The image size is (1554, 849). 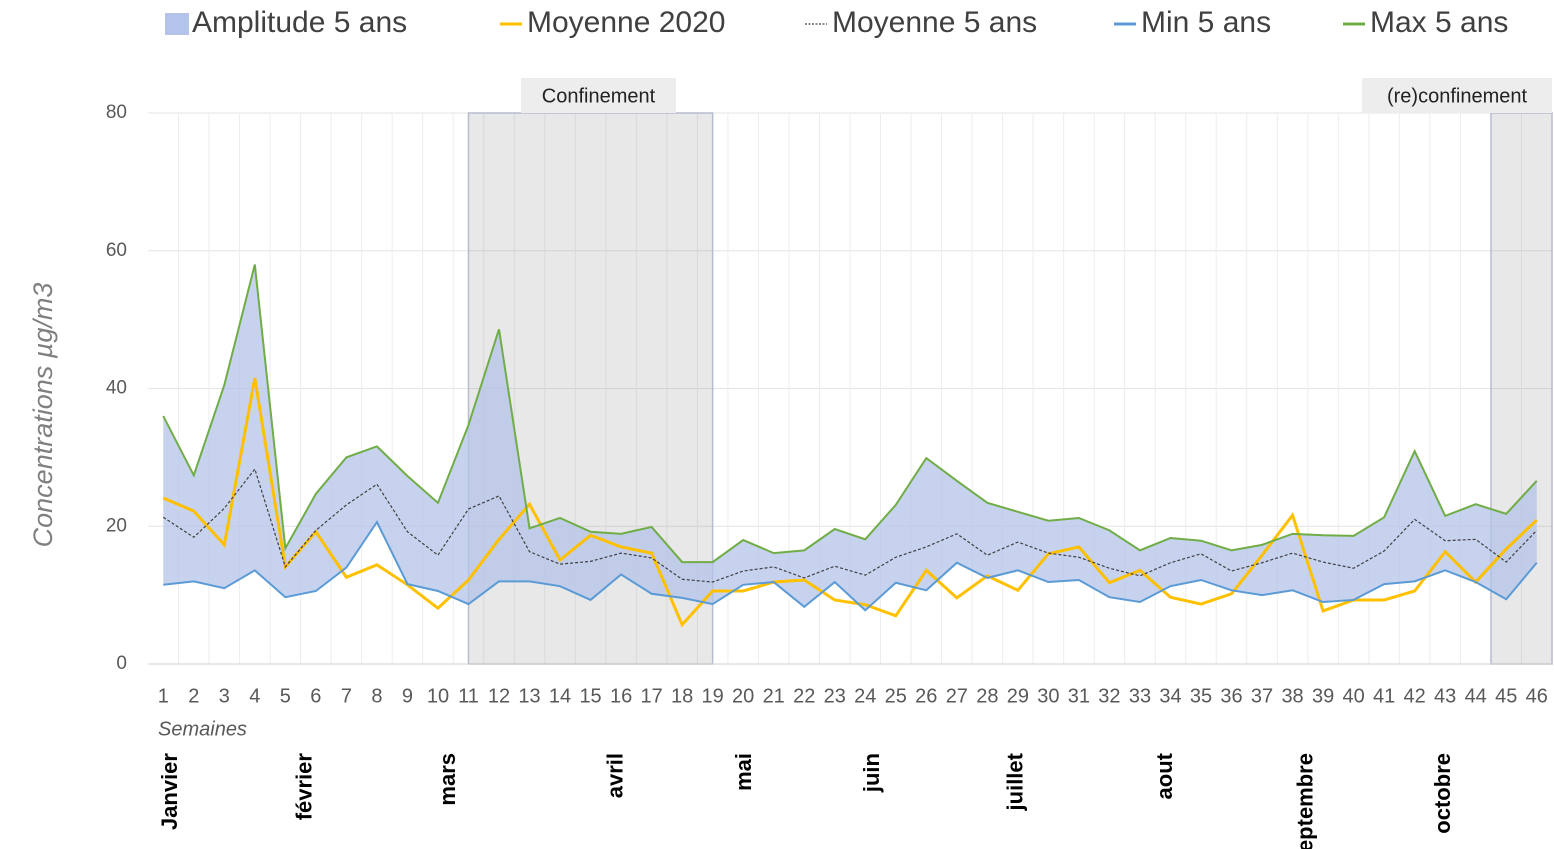 I want to click on x-tick-label: 10, so click(x=438, y=696).